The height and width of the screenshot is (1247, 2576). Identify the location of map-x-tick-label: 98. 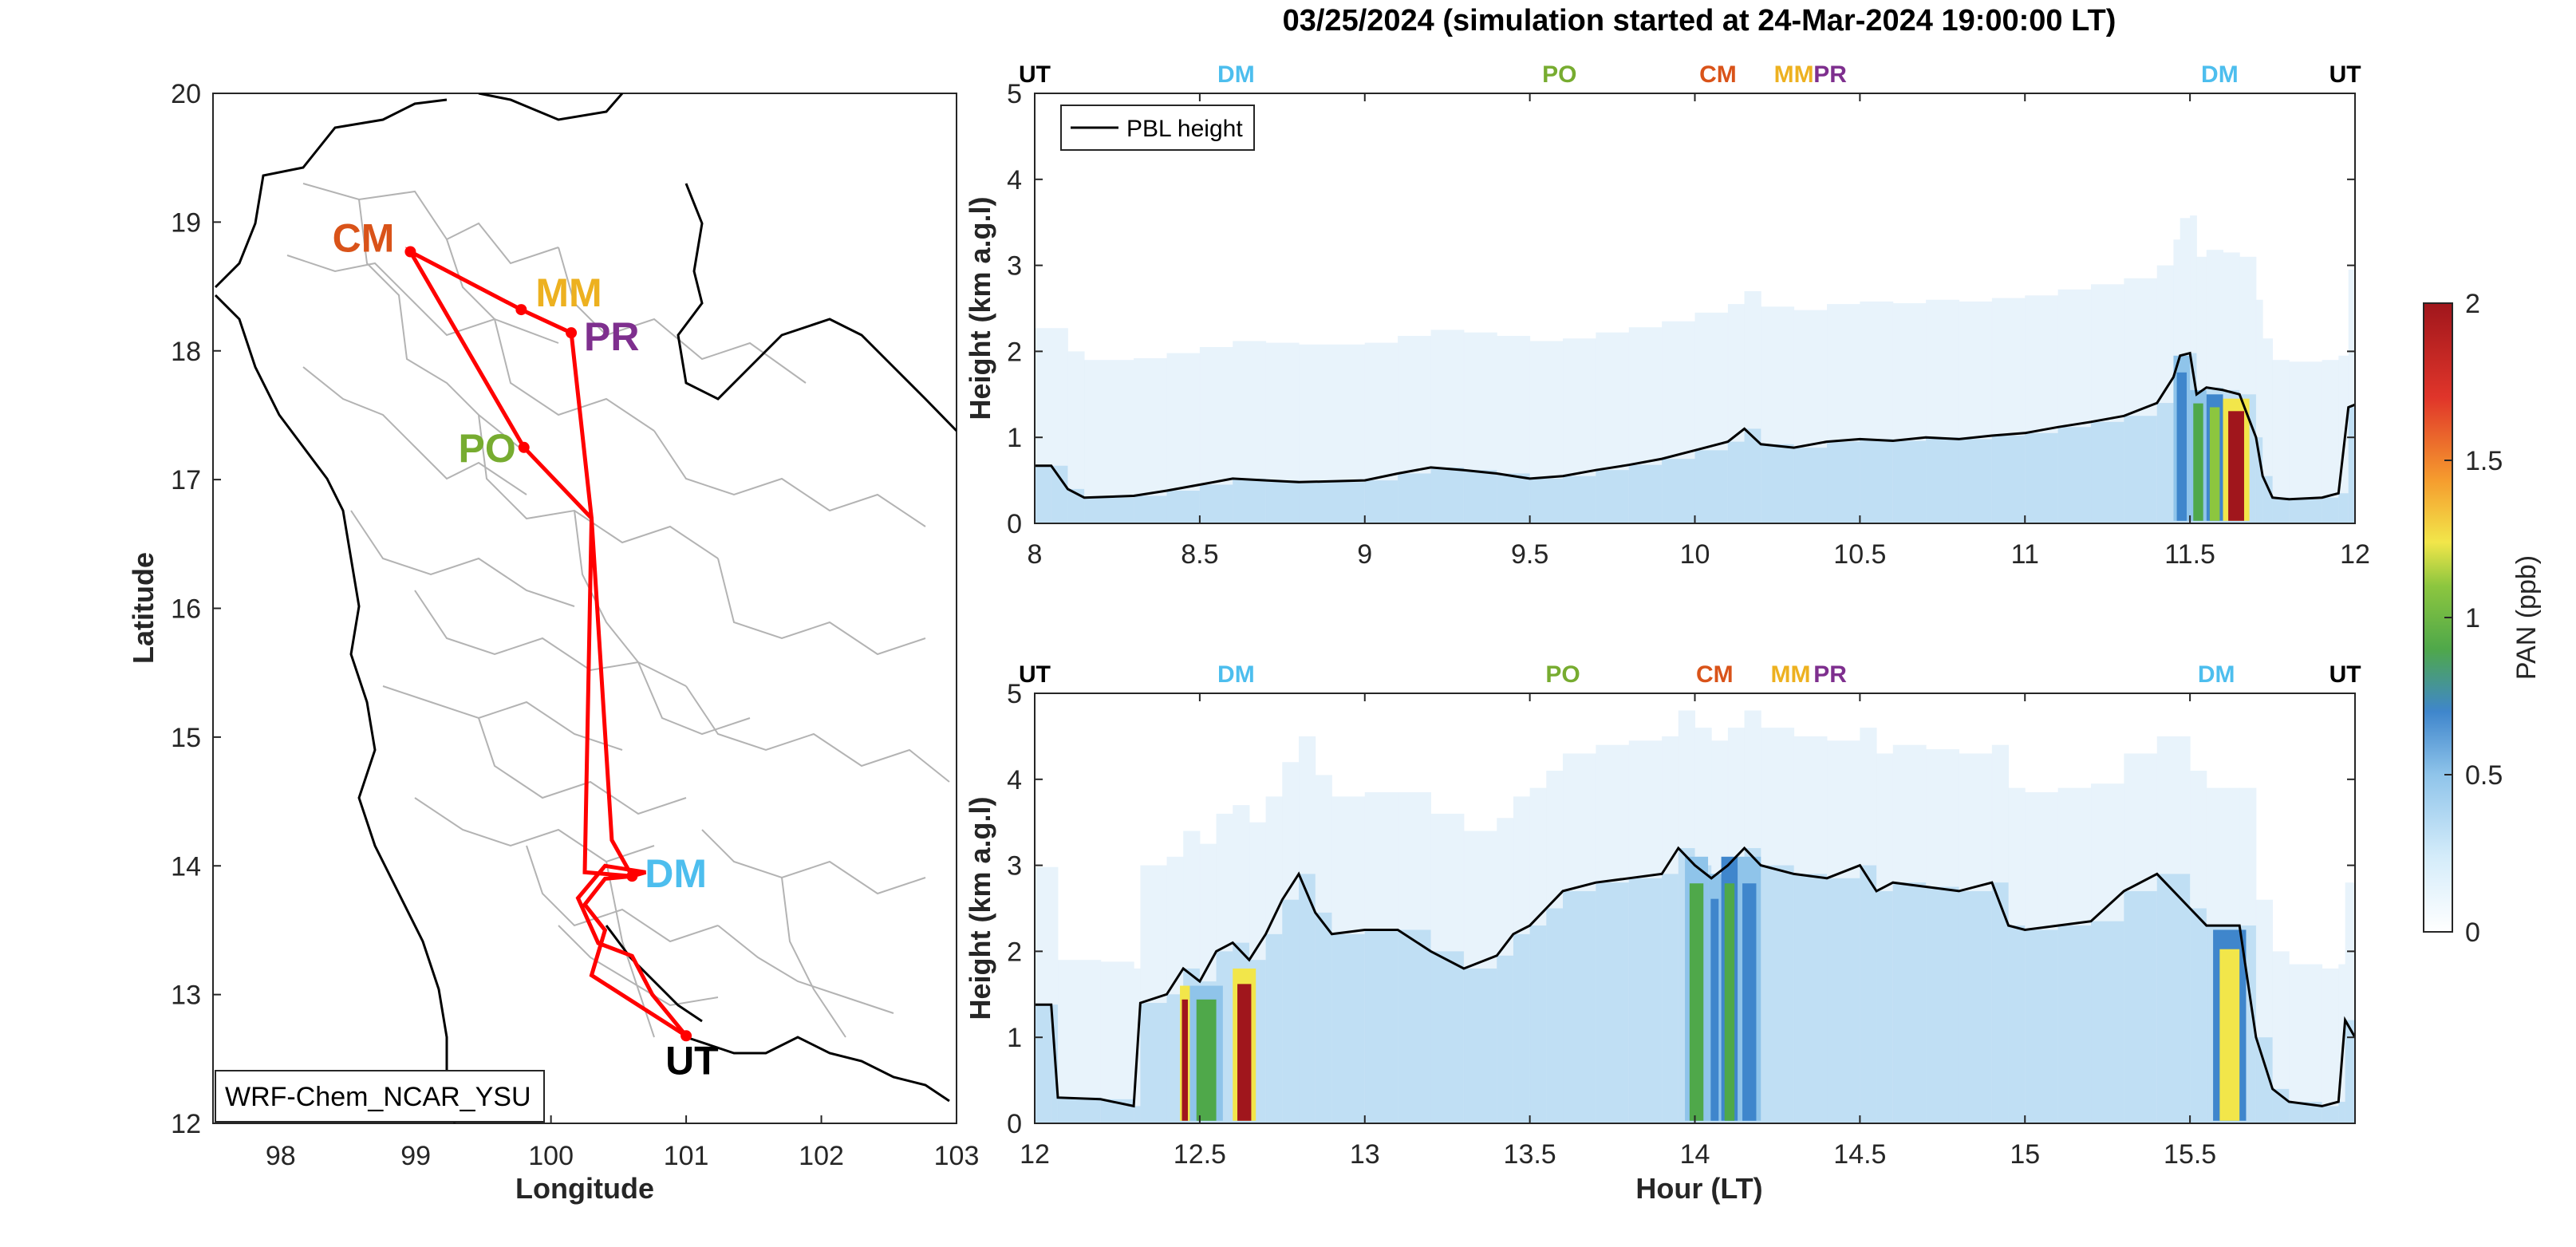
(281, 1156).